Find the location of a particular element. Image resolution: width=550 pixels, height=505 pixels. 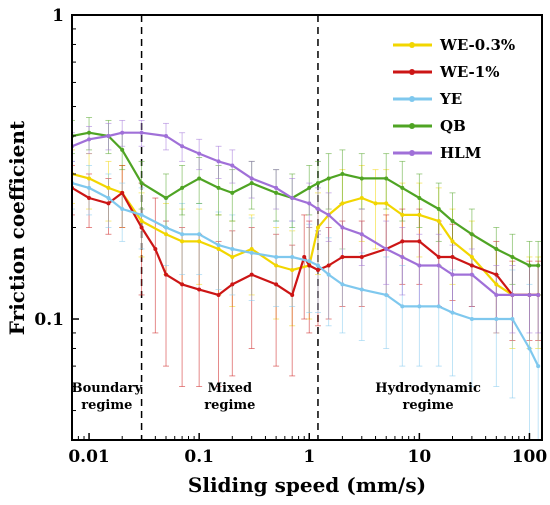

x-tick-label: 100 is located at coordinates (530, 457).